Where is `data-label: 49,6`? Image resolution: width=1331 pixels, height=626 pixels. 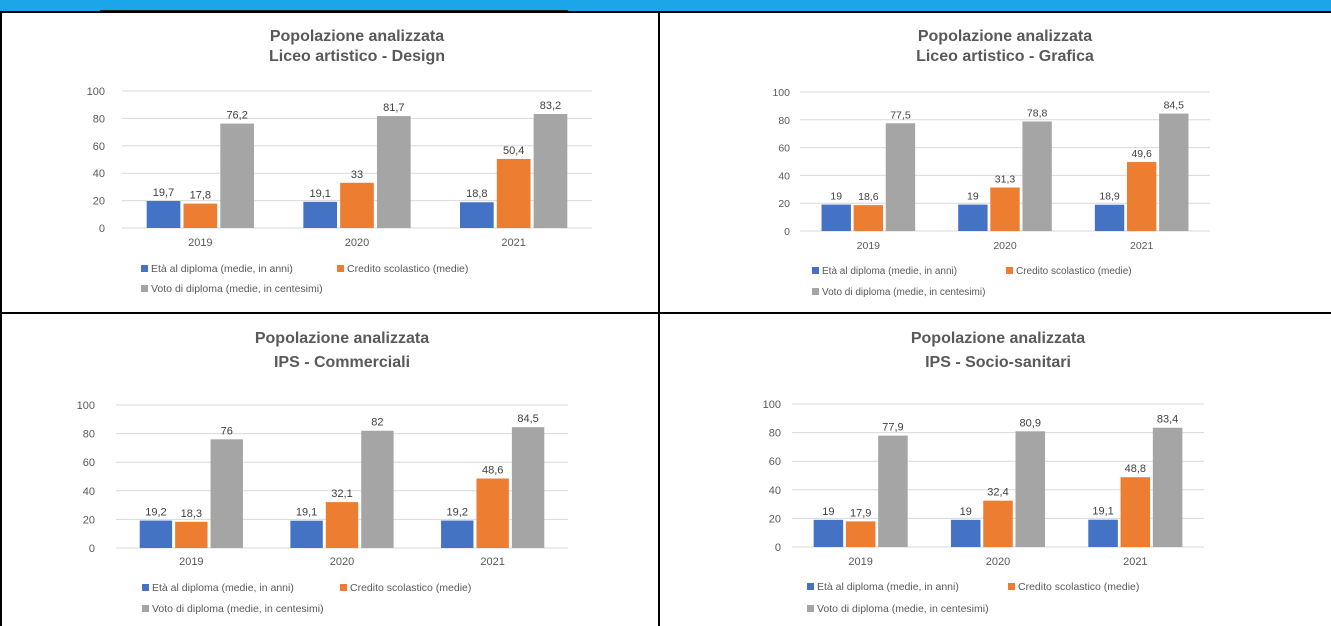 data-label: 49,6 is located at coordinates (1141, 154).